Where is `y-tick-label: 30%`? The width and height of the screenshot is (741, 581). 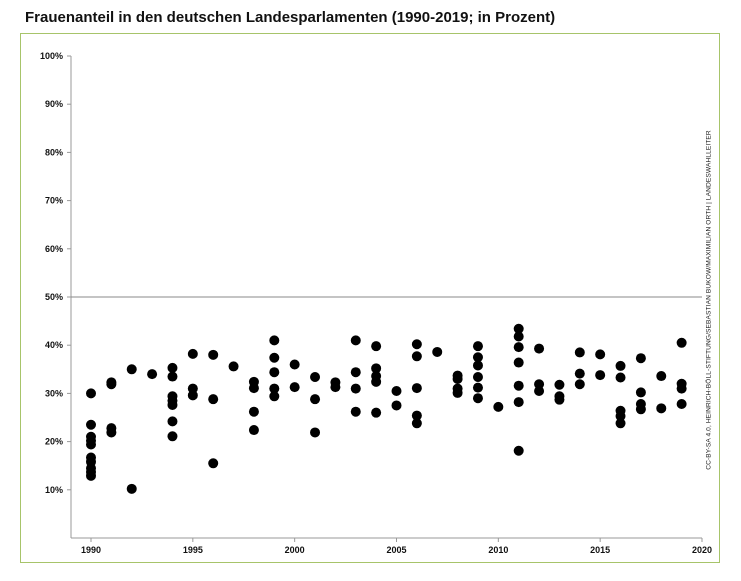
y-tick-label: 30% is located at coordinates (54, 393).